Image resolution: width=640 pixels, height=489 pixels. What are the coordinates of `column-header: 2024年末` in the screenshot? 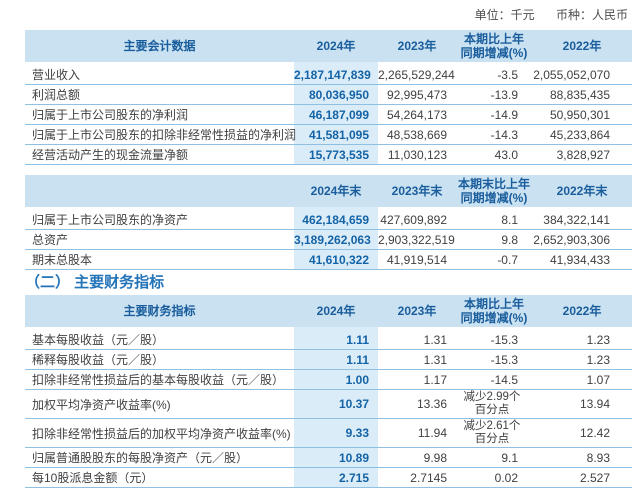 It's located at (336, 190).